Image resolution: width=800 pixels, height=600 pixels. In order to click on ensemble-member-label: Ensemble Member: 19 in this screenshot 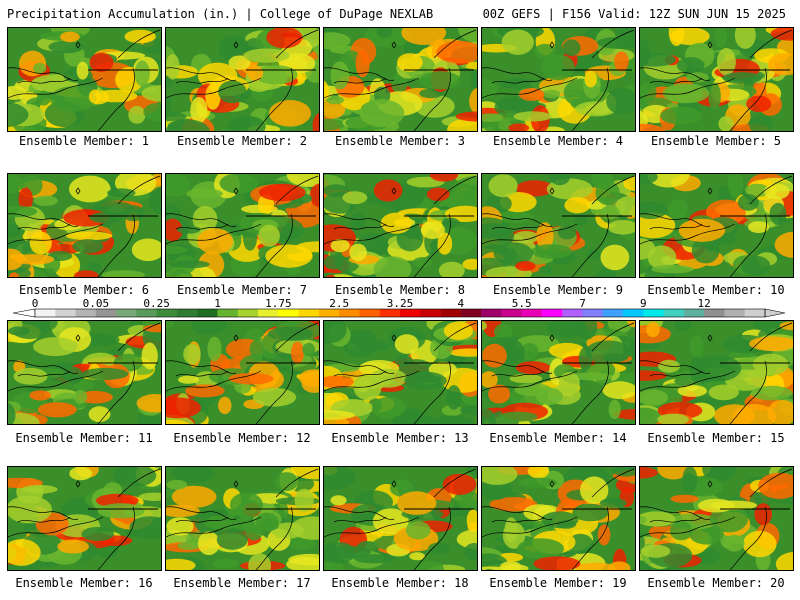, I will do `click(558, 583)`.